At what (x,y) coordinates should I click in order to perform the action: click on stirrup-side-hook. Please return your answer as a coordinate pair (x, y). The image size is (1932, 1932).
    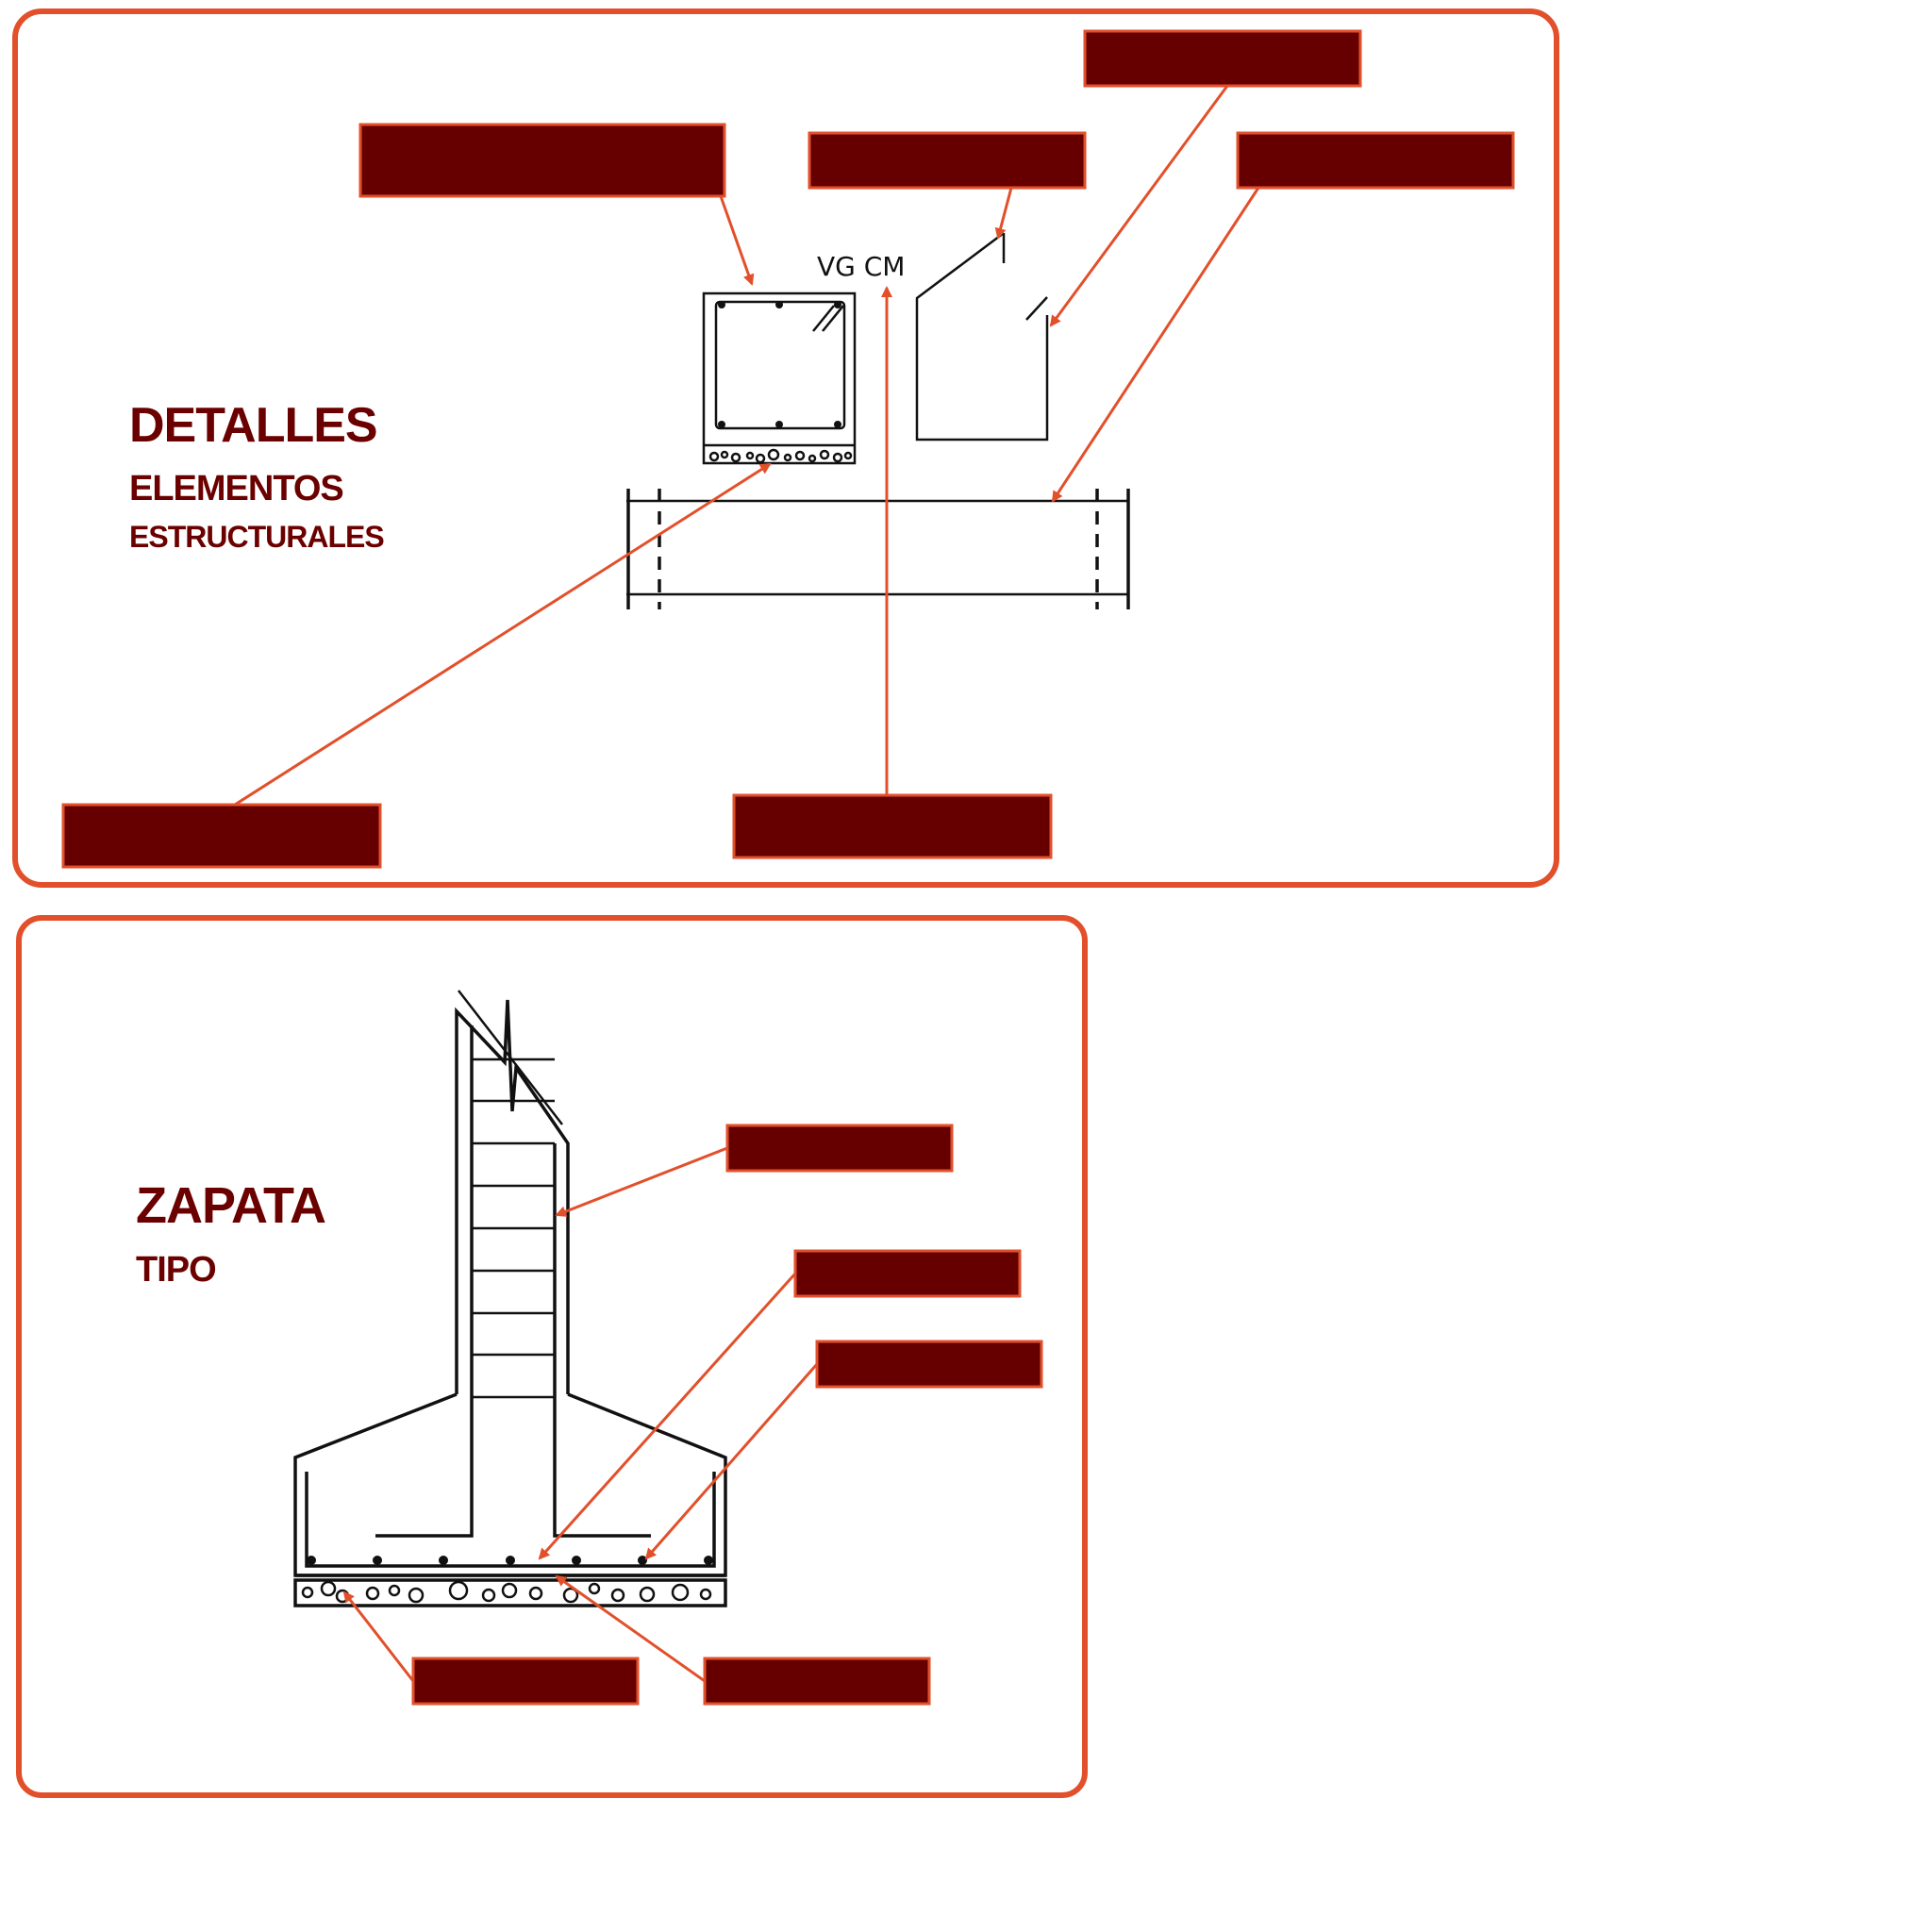
    Looking at the image, I should click on (1037, 309).